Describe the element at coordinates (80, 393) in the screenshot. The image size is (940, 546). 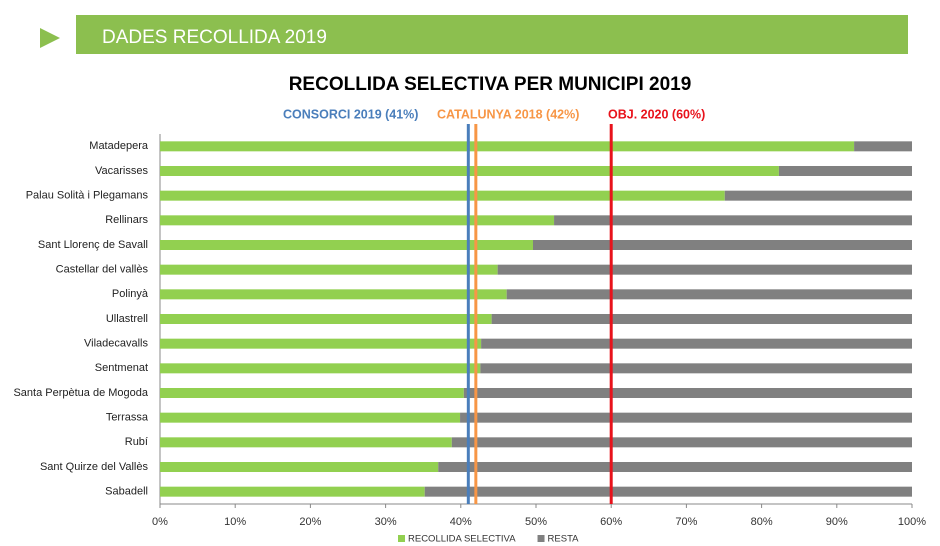
I see `y-tick-label: Santa Perpètua de Mogoda` at that location.